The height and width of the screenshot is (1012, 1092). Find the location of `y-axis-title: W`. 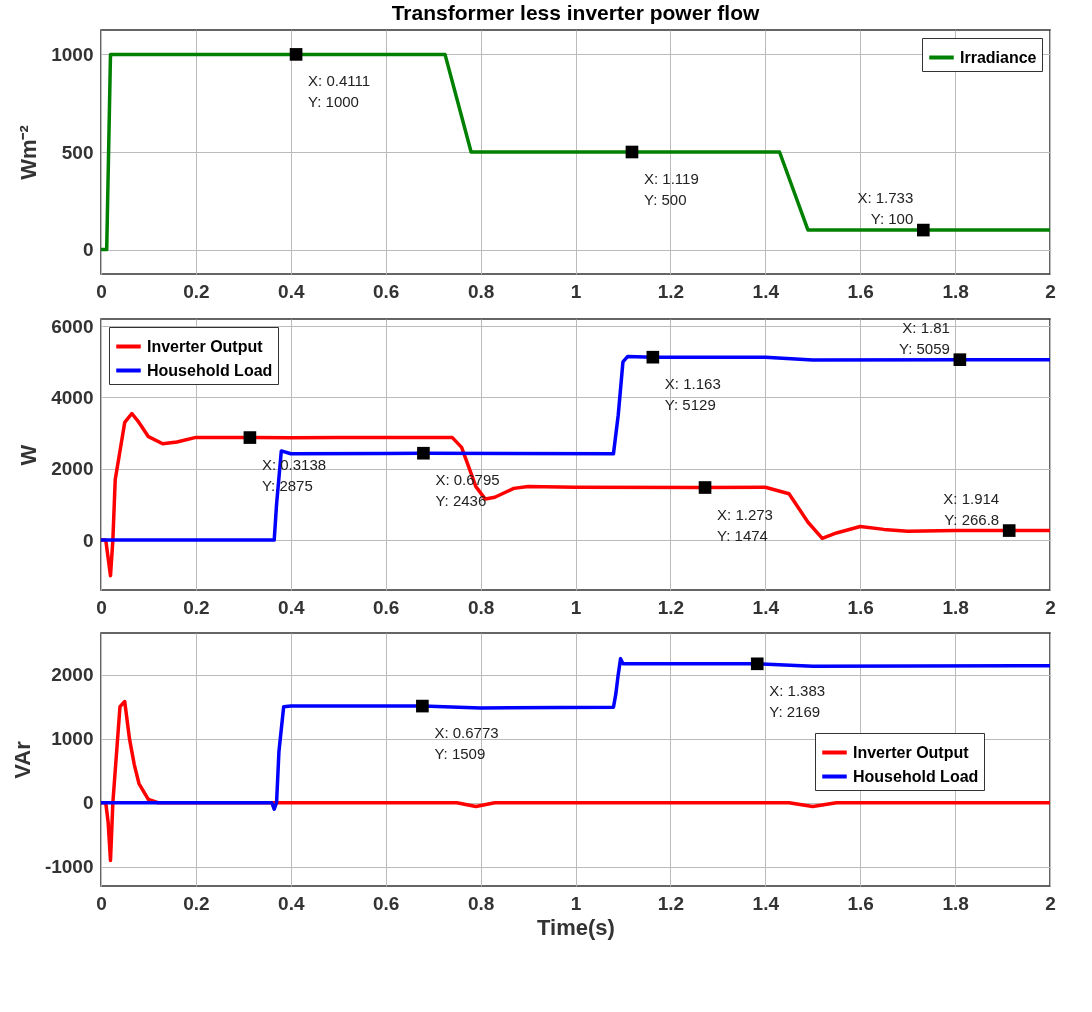

y-axis-title: W is located at coordinates (29, 455).